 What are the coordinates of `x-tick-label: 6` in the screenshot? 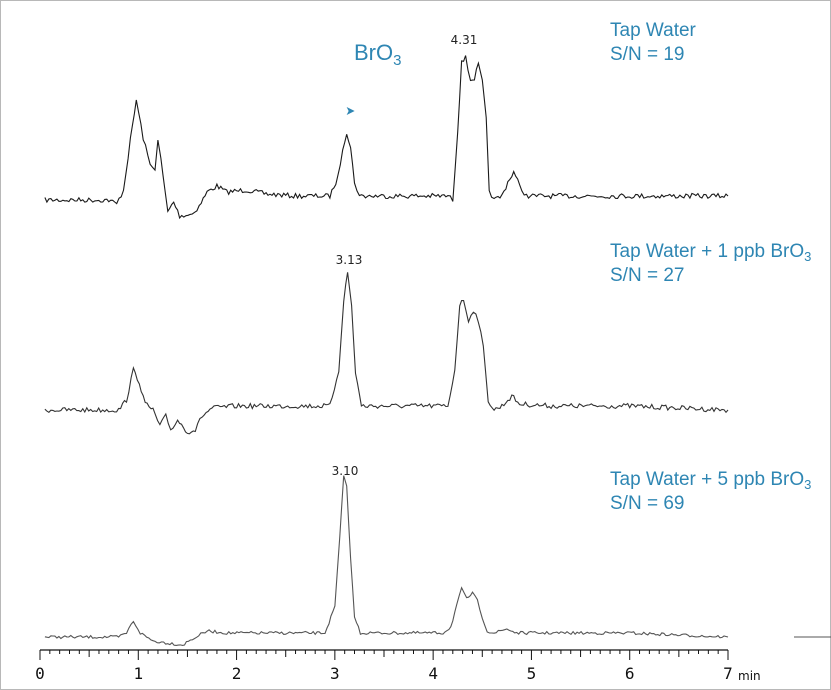 It's located at (629, 673).